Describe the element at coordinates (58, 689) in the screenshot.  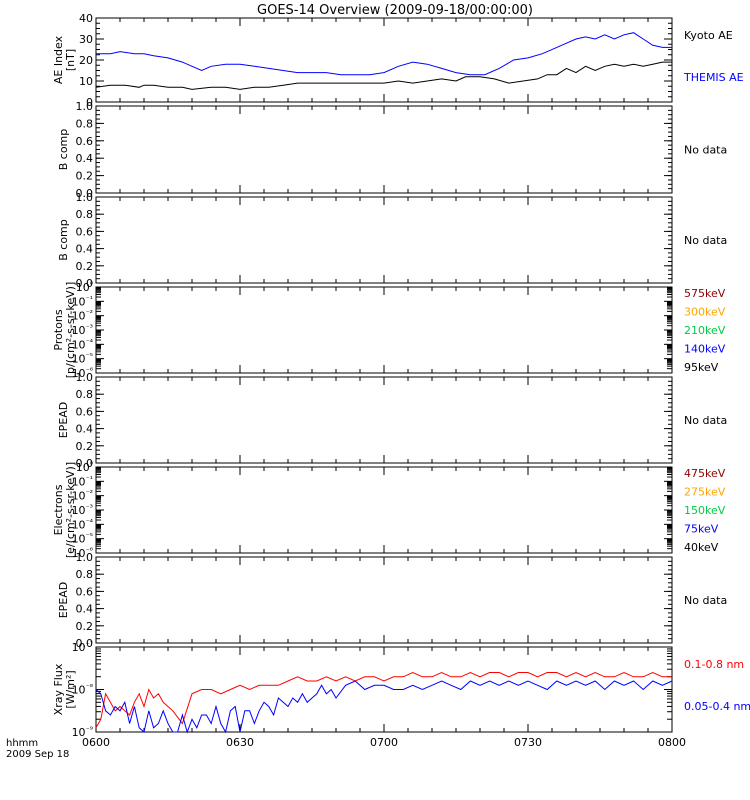
I see `y-axis-label: Xray Flux` at that location.